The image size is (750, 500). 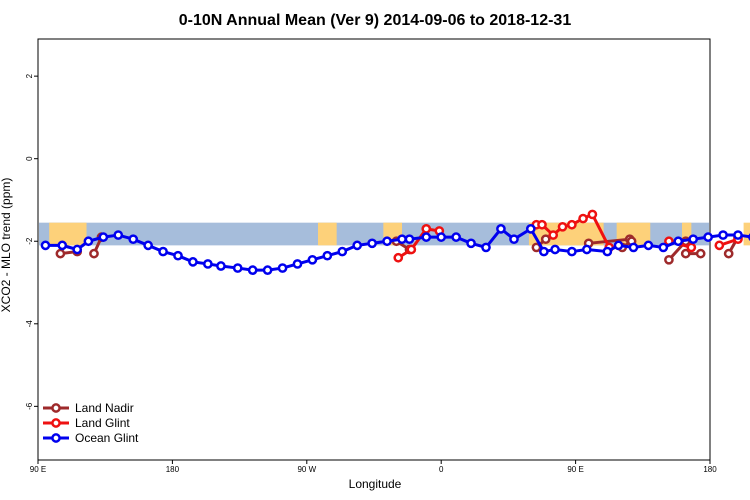 I want to click on y-tick-label: 0, so click(x=29, y=158).